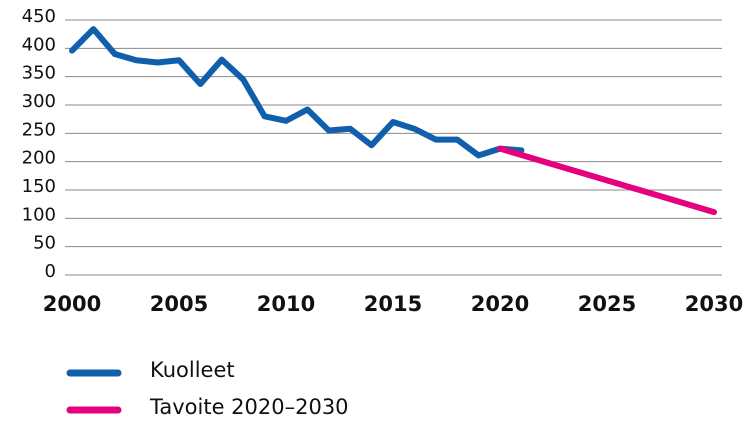 Image resolution: width=748 pixels, height=424 pixels. I want to click on x-tick-label: 2000, so click(72, 304).